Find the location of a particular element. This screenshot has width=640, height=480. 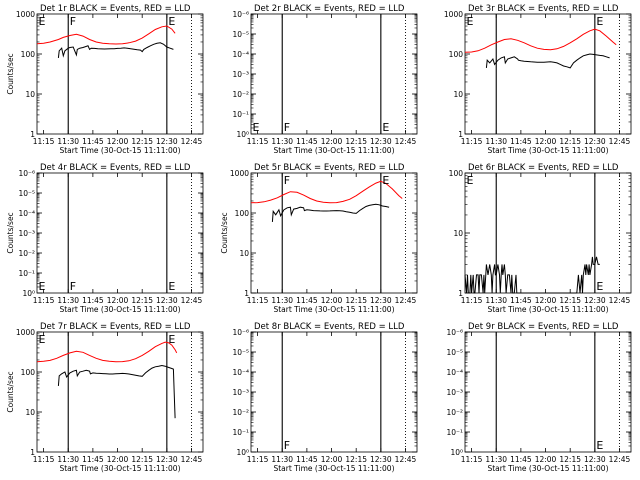

panel-title: Det 4r BLACK = Events, RED = LLD is located at coordinates (115, 168).